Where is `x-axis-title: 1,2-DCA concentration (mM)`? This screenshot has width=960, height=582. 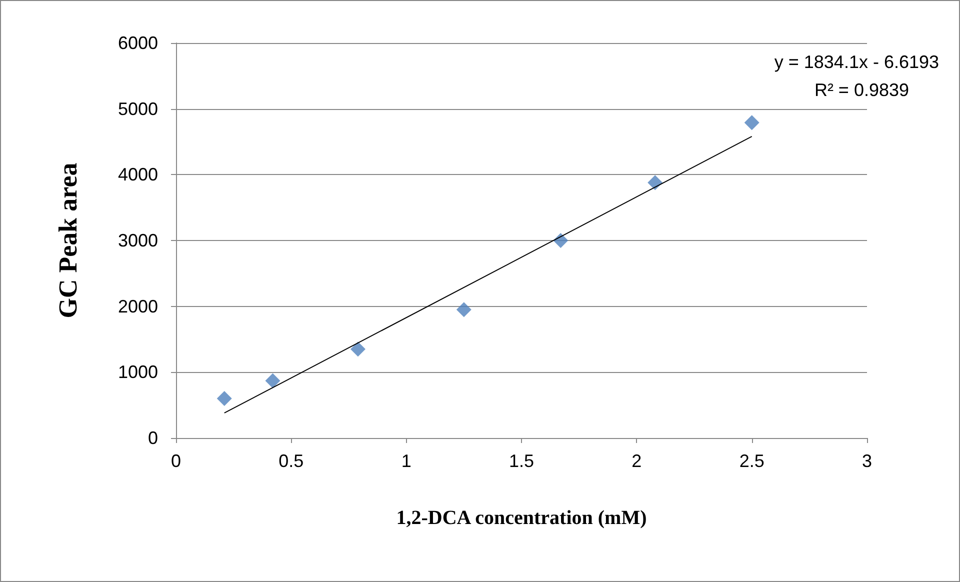
x-axis-title: 1,2-DCA concentration (mM) is located at coordinates (521, 518).